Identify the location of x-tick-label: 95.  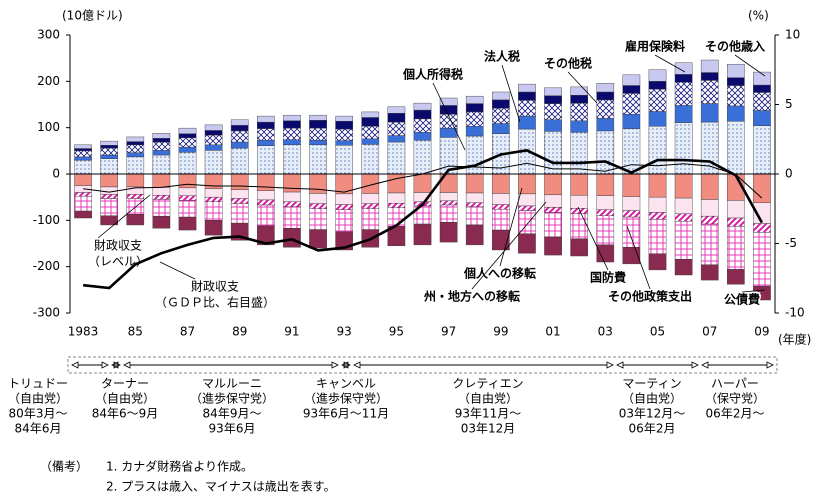
(396, 332).